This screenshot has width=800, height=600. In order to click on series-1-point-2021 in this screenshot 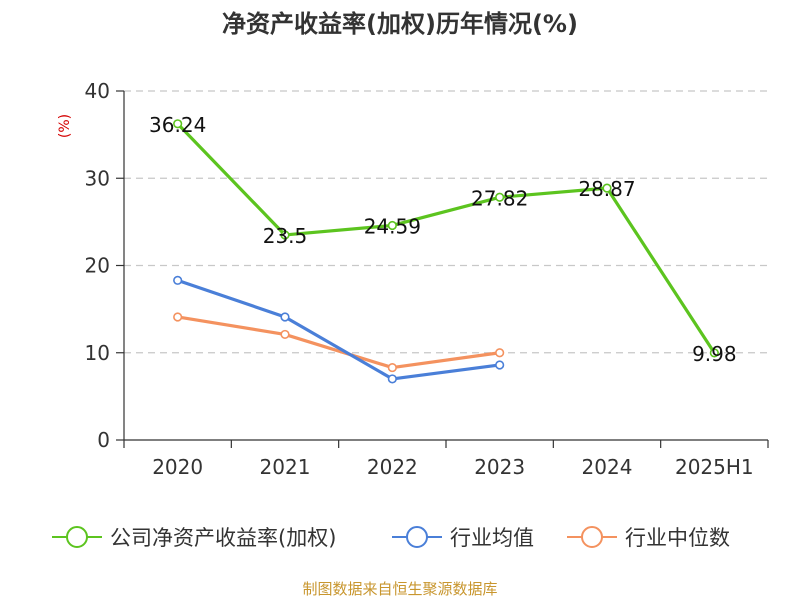, I will do `click(285, 317)`.